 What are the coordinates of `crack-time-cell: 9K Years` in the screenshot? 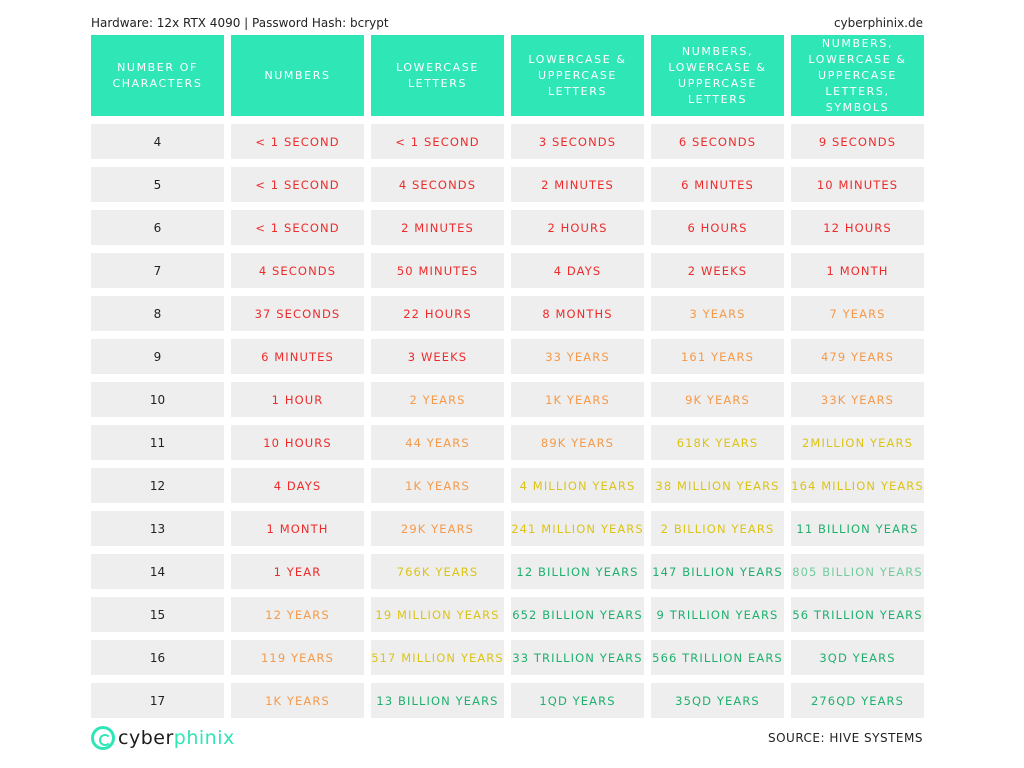 It's located at (717, 399).